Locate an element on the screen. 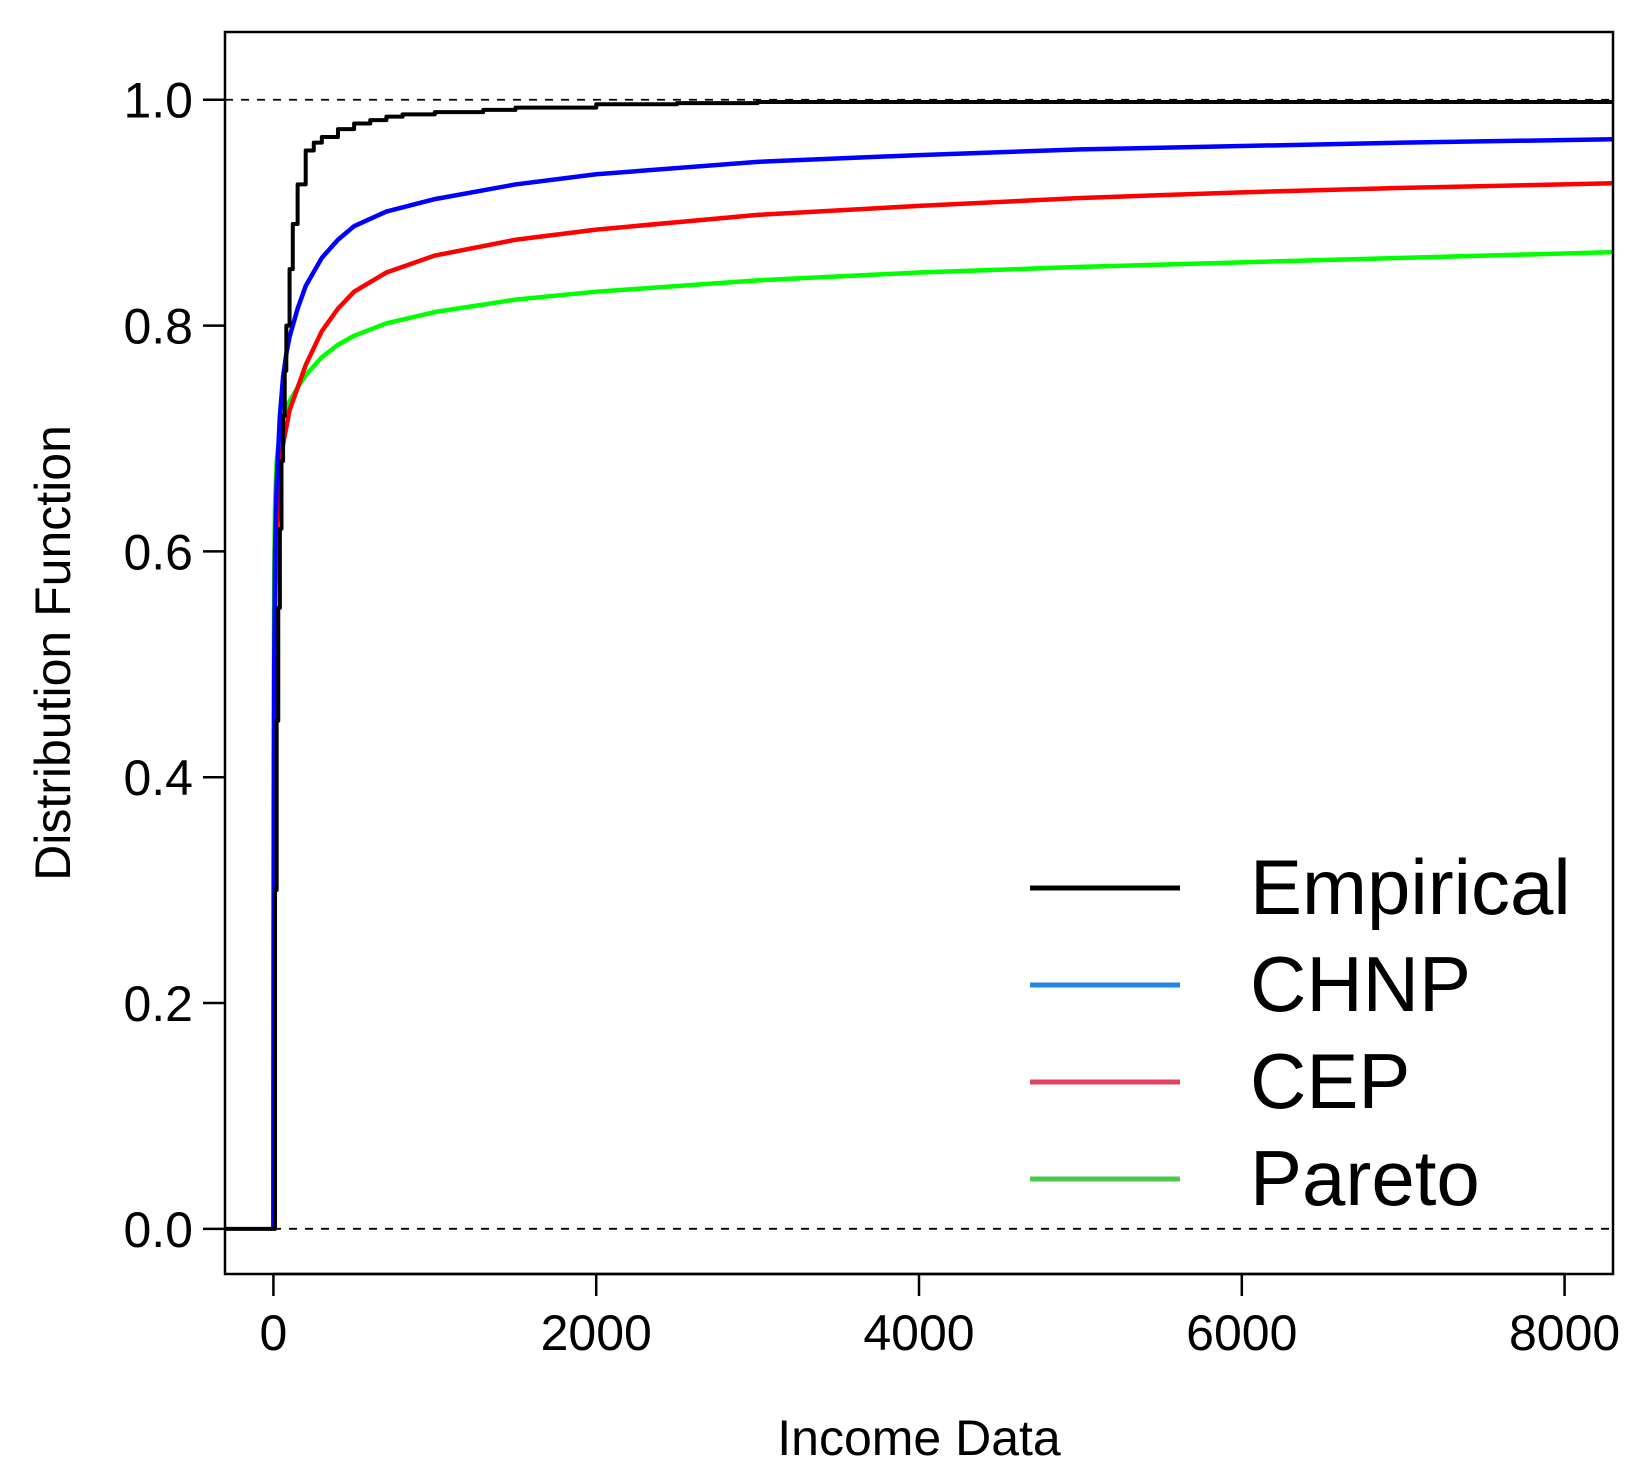  y-tick-label-0: 0.0 is located at coordinates (158, 1230).